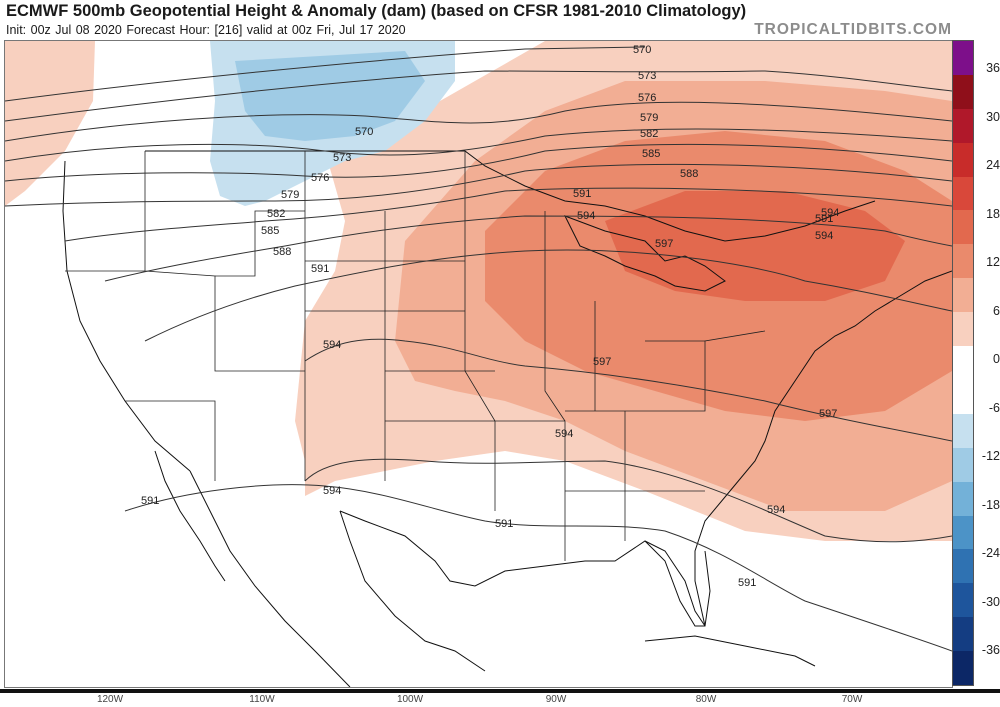 The image size is (1000, 707). I want to click on longitude-label: 120W, so click(110, 699).